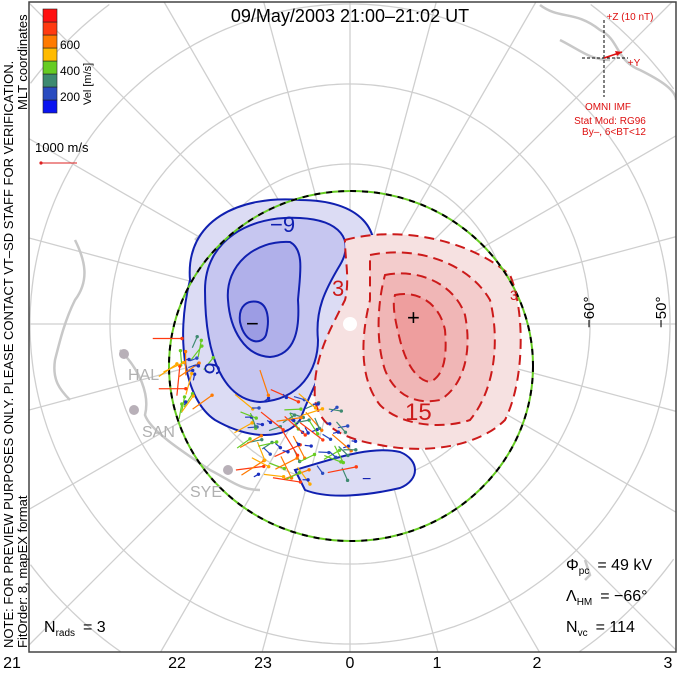  I want to click on mlt-label: 21, so click(12, 663).